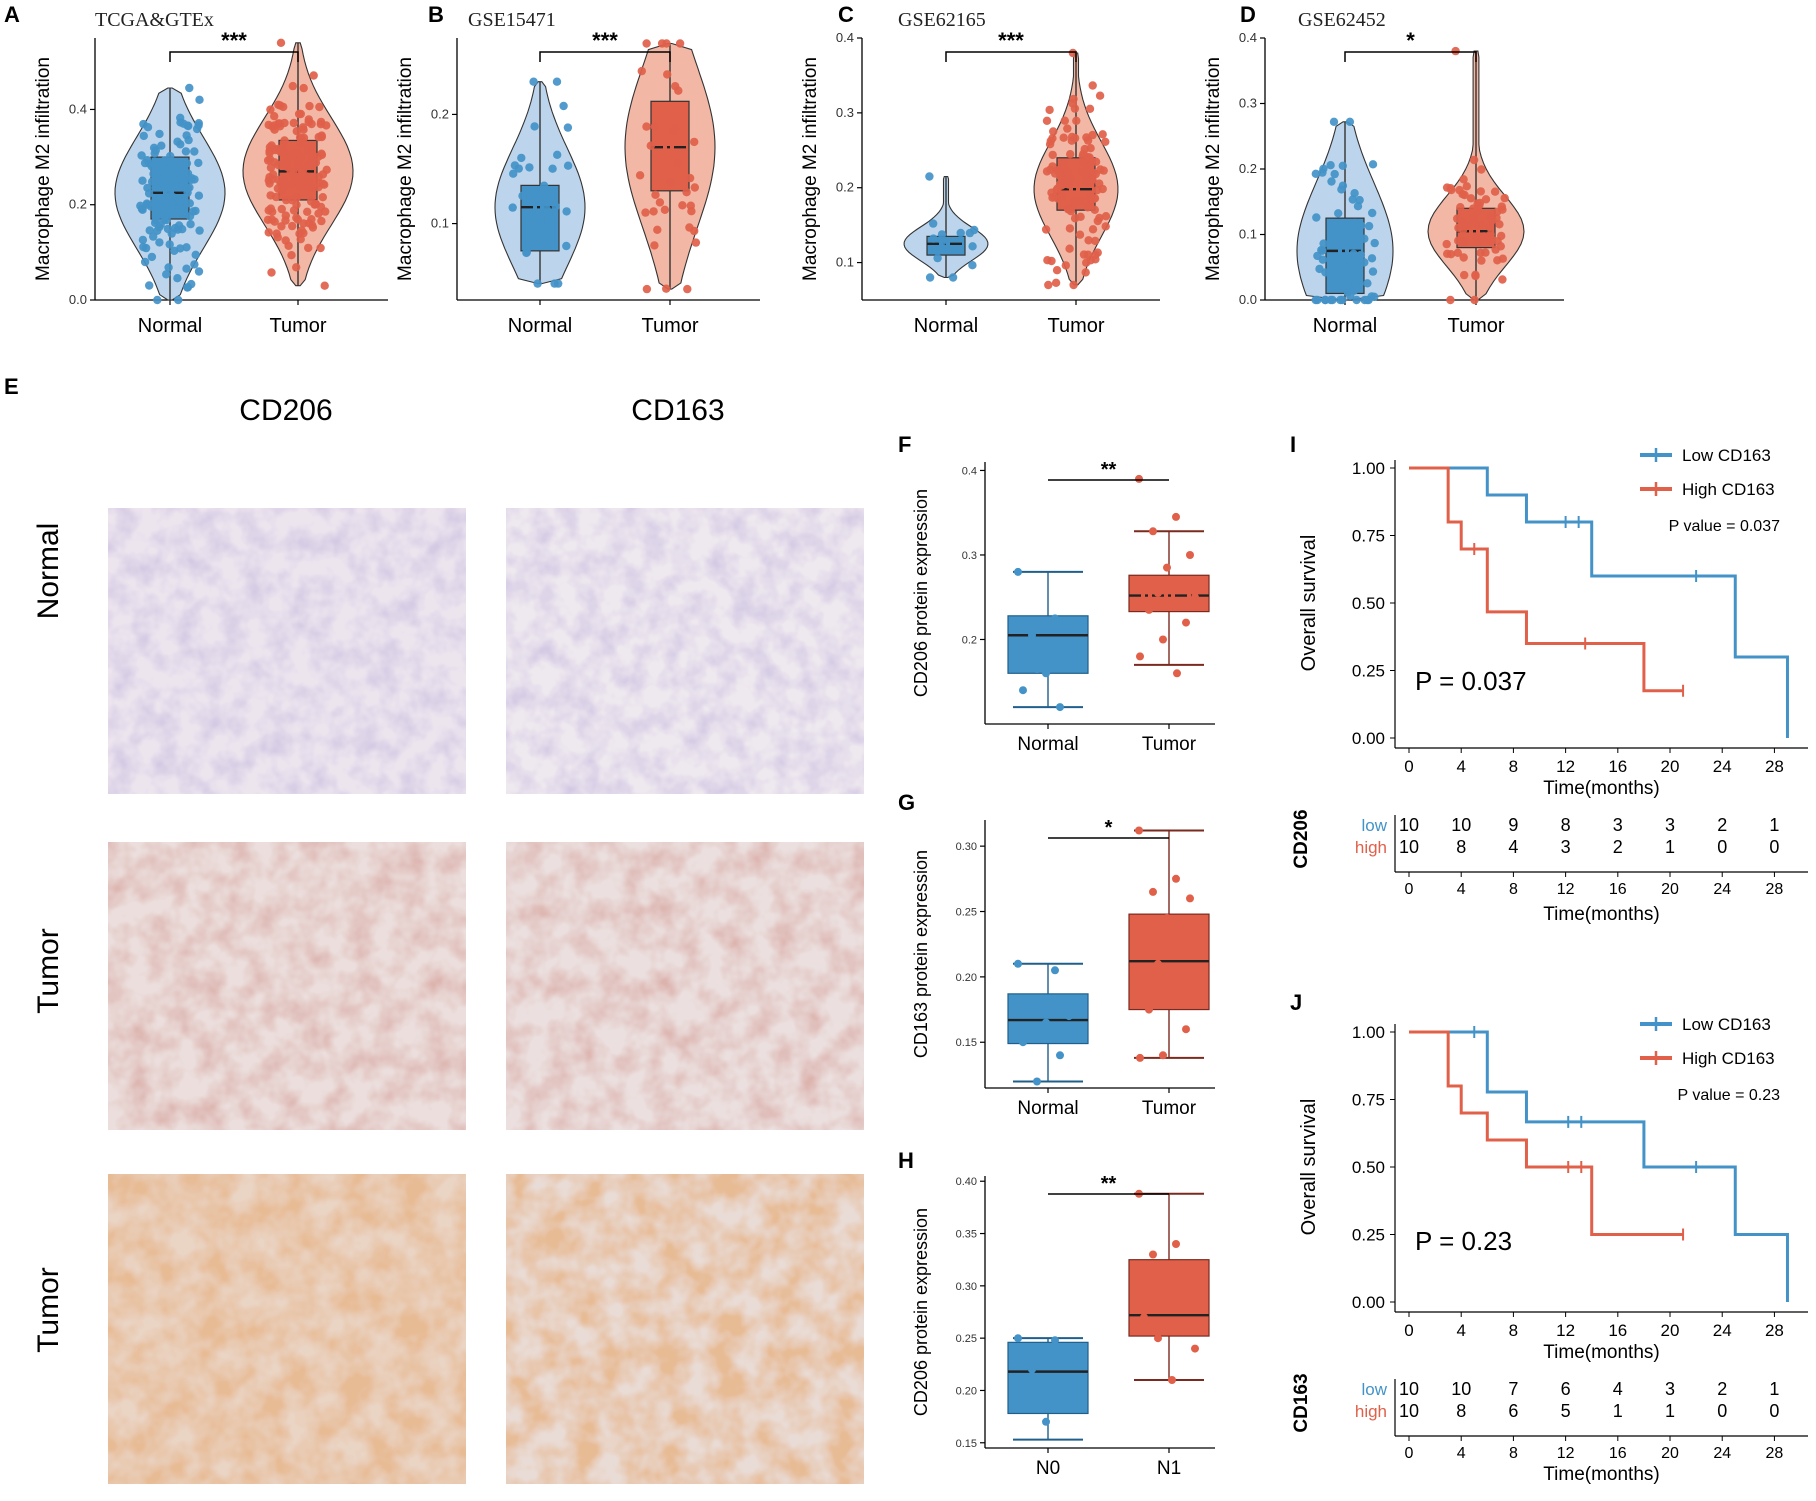 This screenshot has height=1501, width=1816. What do you see at coordinates (685, 986) in the screenshot?
I see `micrograph-tumor-cd163` at bounding box center [685, 986].